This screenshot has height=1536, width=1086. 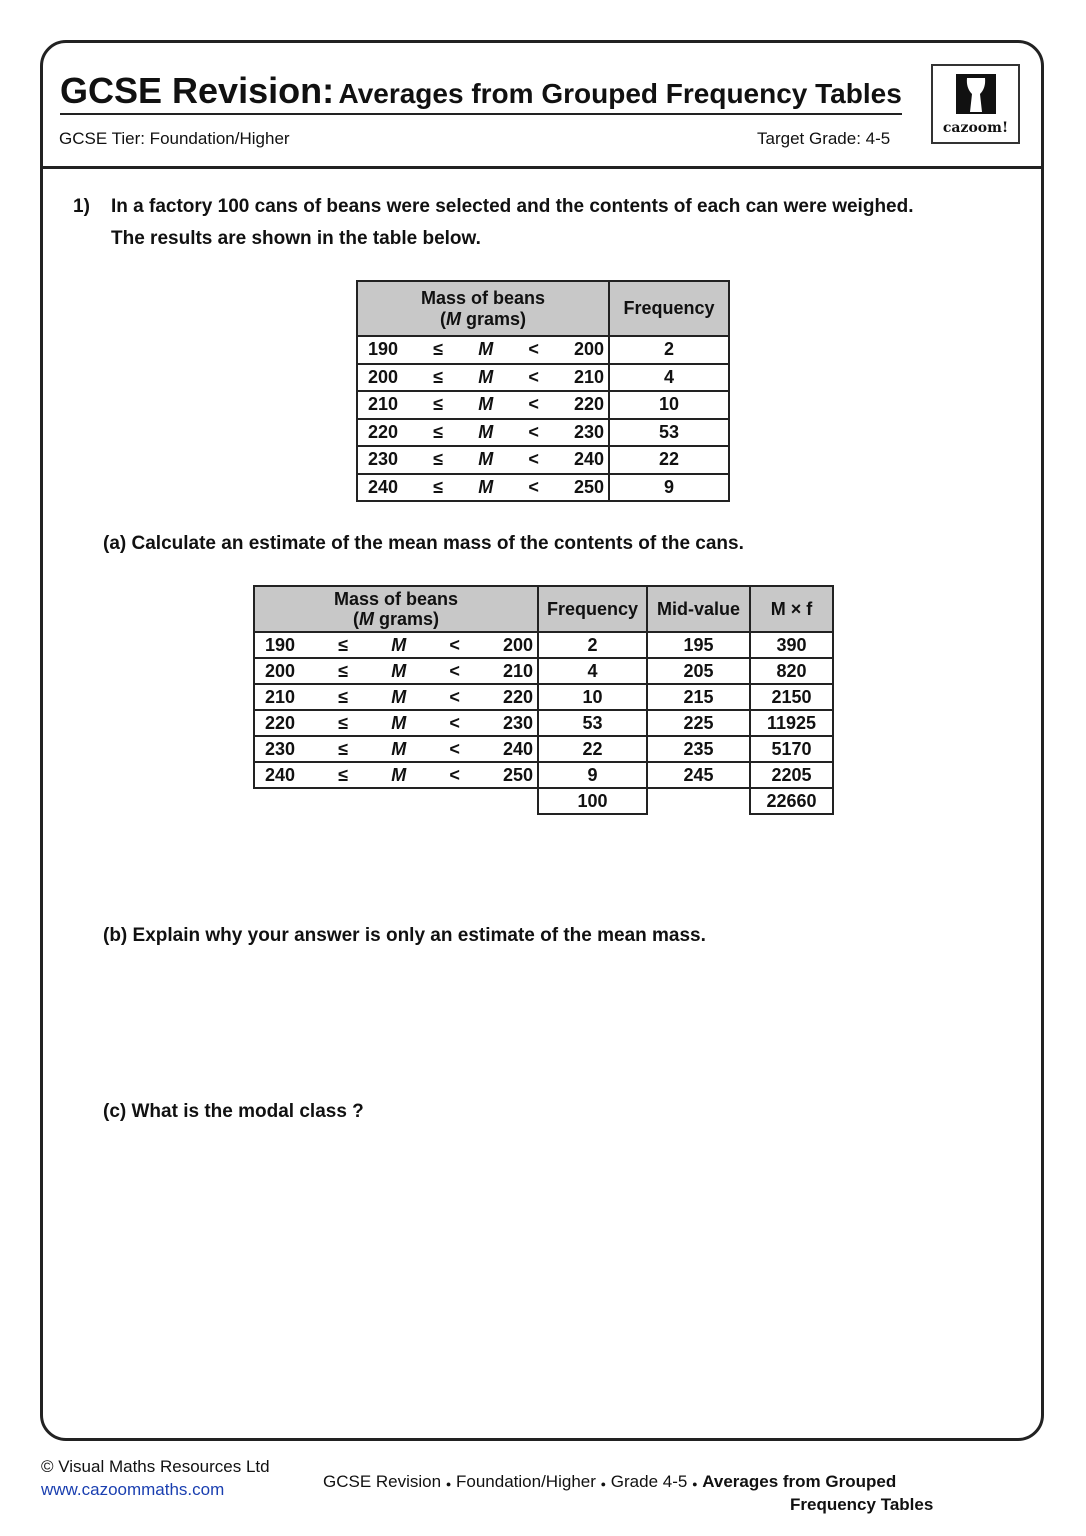 What do you see at coordinates (791, 801) in the screenshot?
I see `total-mxf: 22660` at bounding box center [791, 801].